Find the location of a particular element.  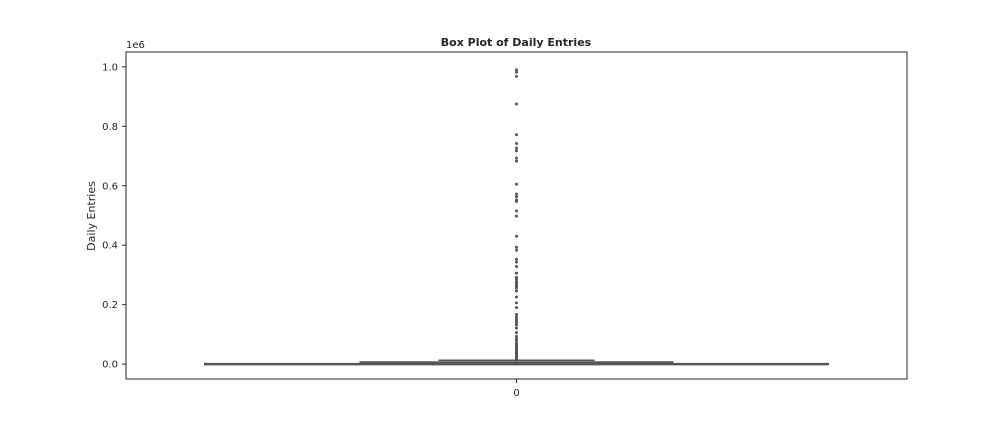

y-tick-label: 0.4 is located at coordinates (110, 246).